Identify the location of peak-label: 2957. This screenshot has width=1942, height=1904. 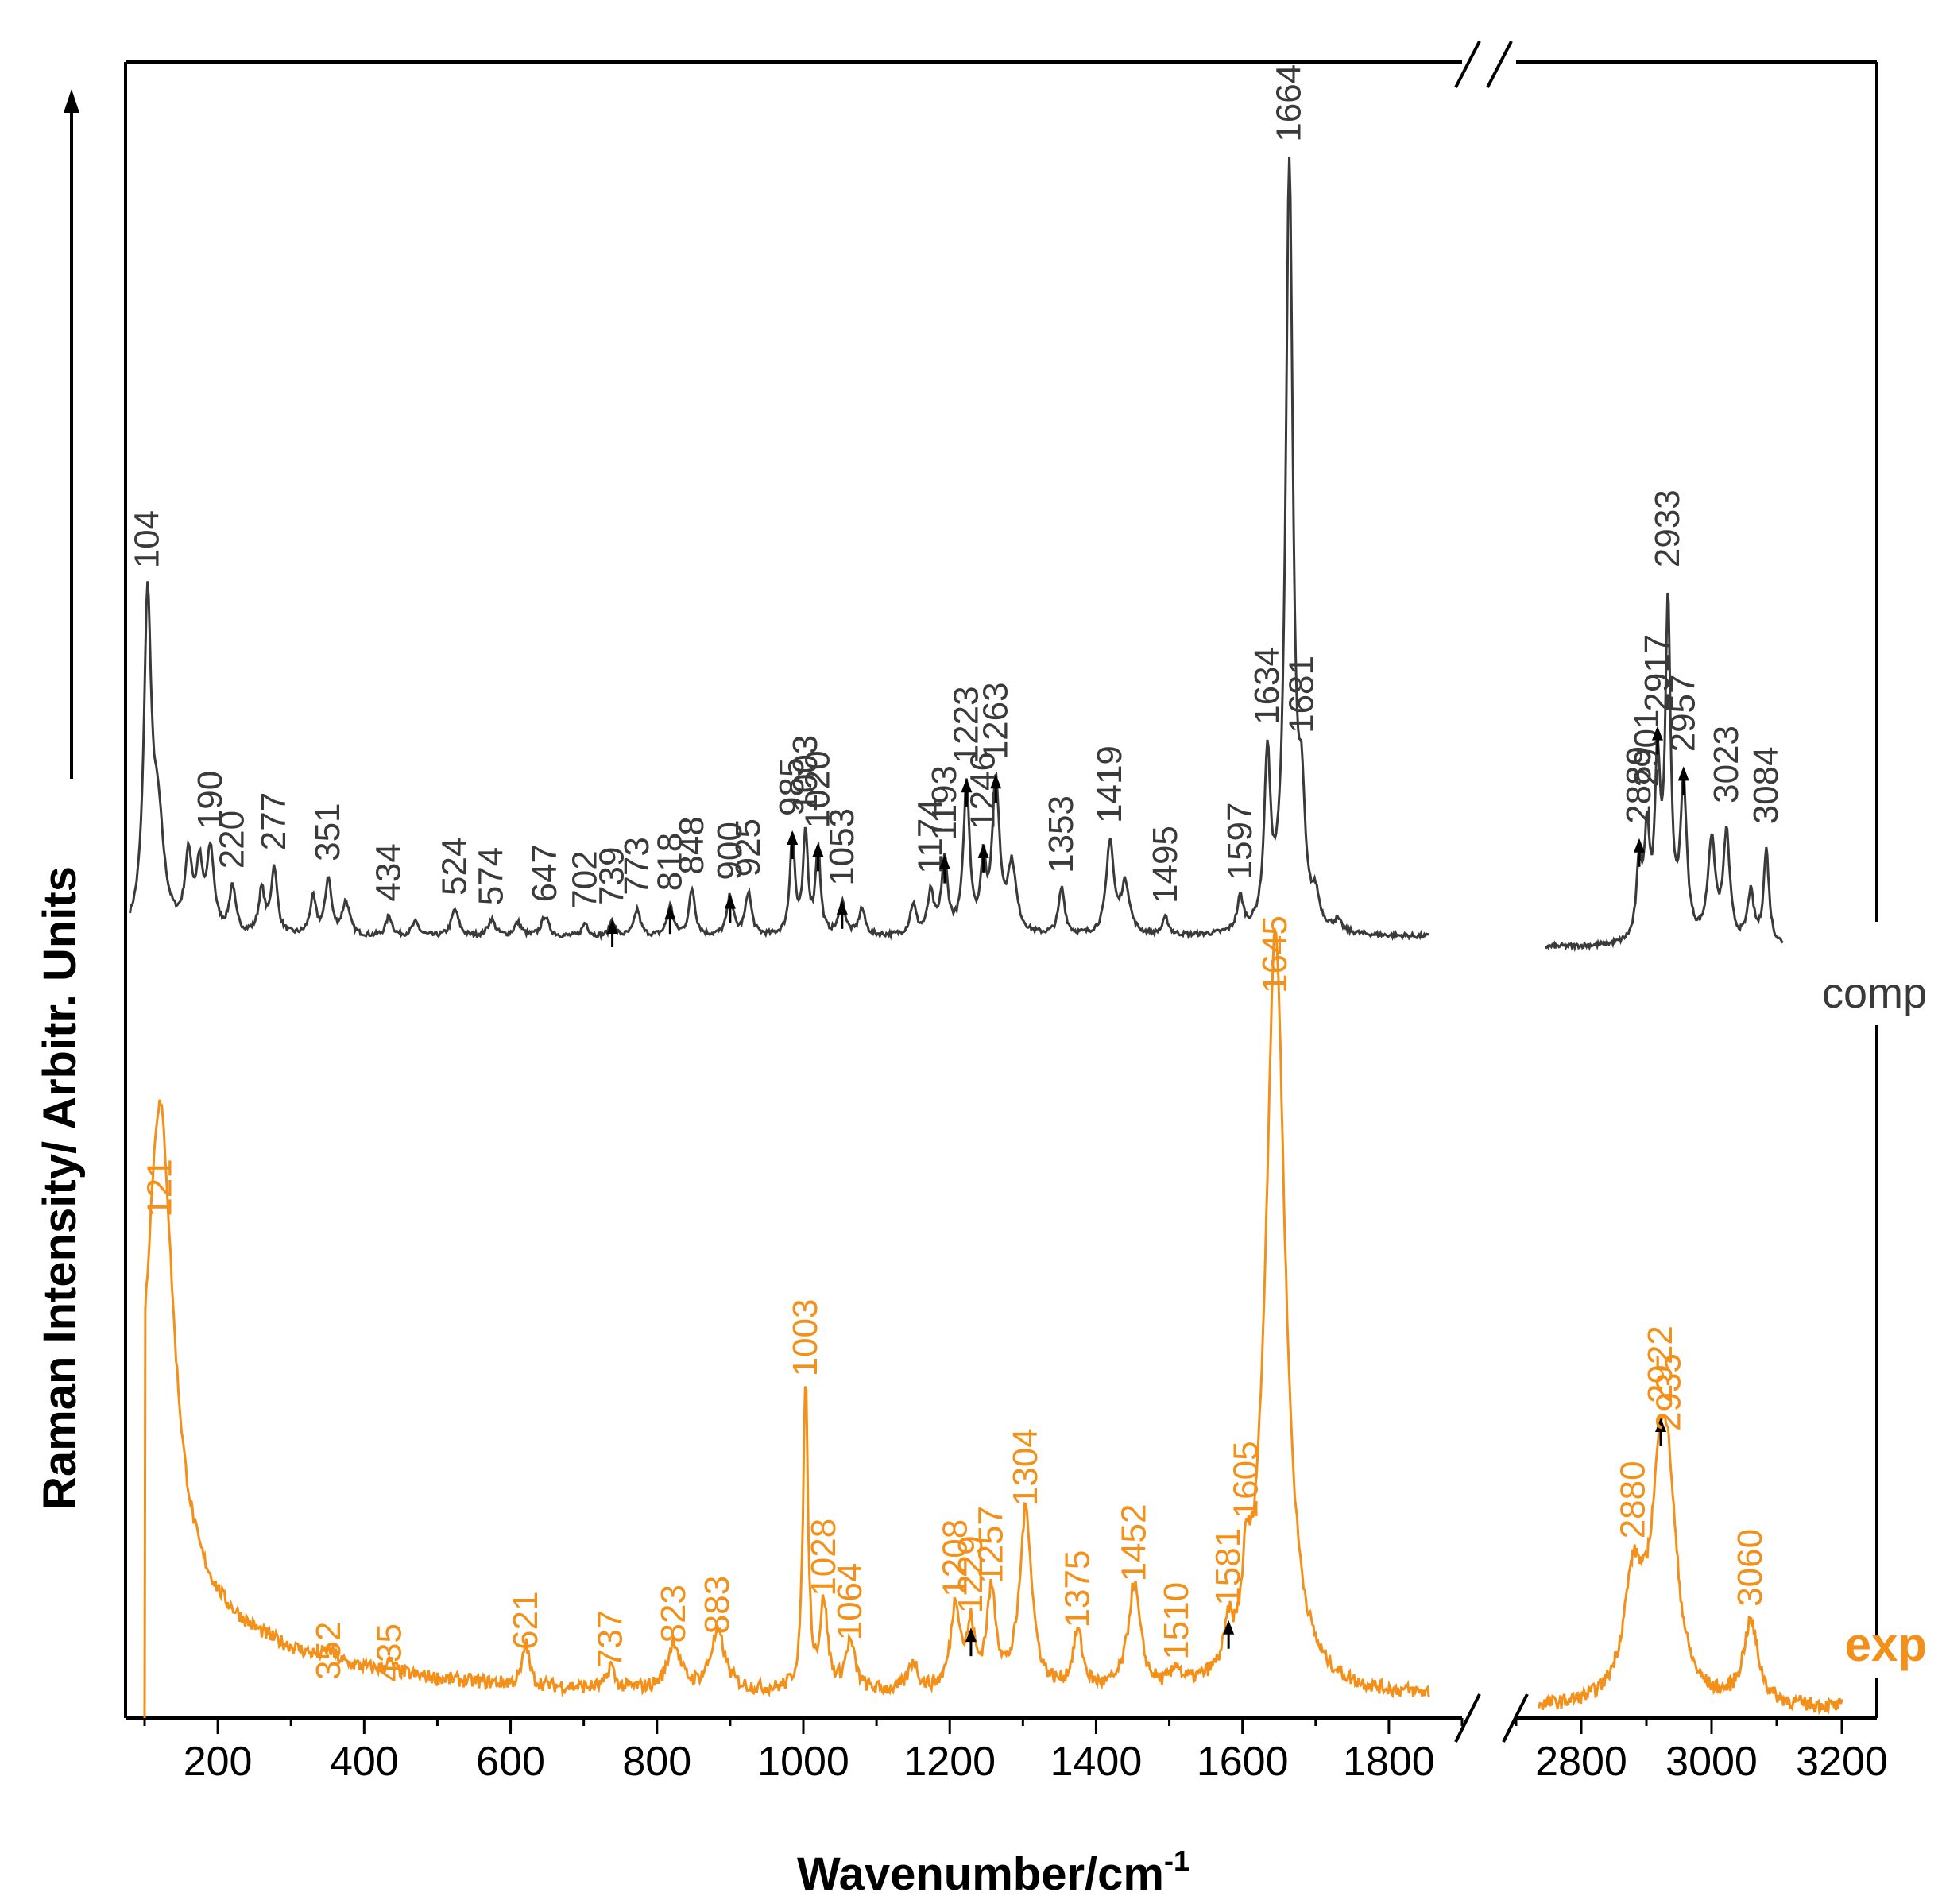
(1683, 714).